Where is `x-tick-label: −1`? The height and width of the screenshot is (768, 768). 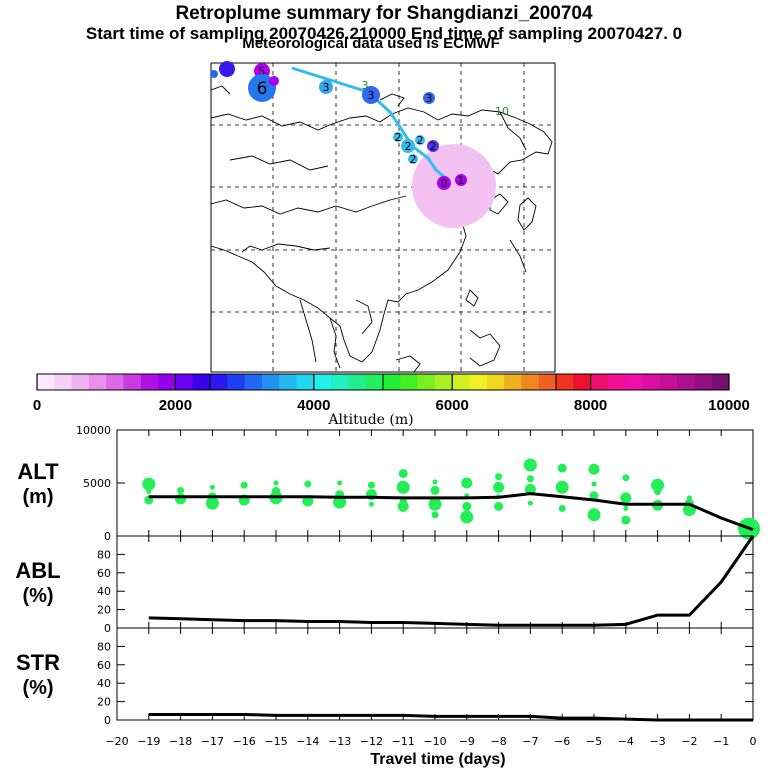 x-tick-label: −1 is located at coordinates (721, 741).